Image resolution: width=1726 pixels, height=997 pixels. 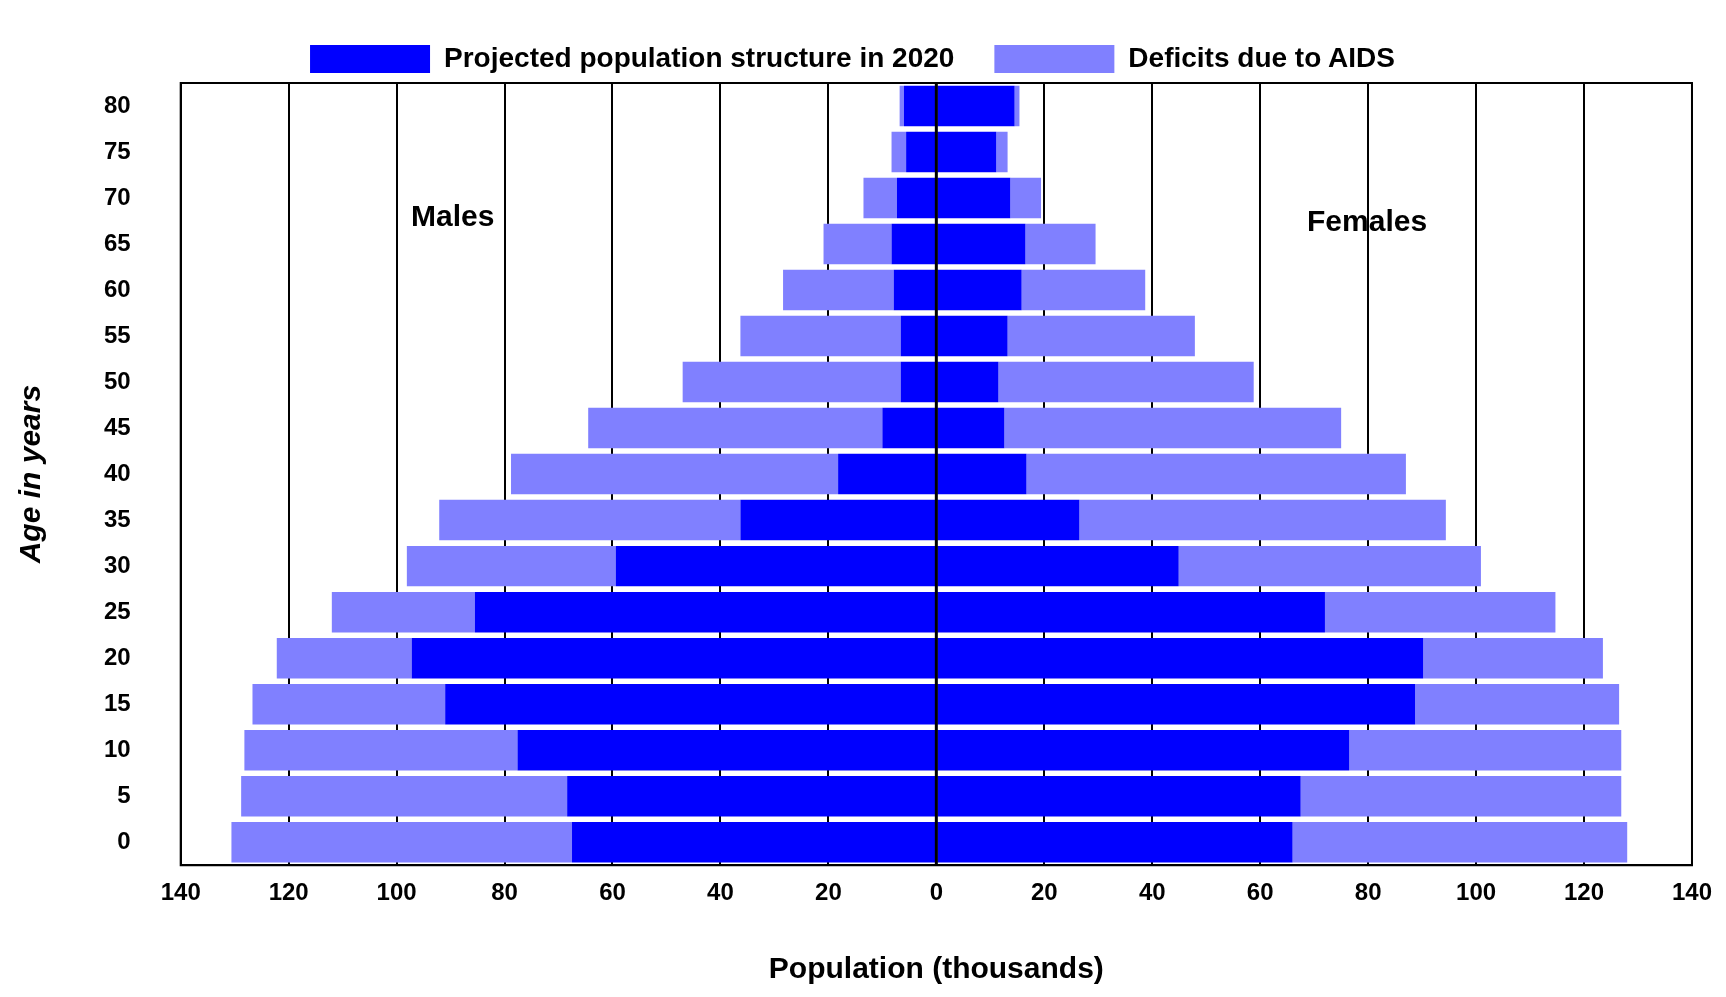 What do you see at coordinates (117, 472) in the screenshot?
I see `y-tick-label: 40` at bounding box center [117, 472].